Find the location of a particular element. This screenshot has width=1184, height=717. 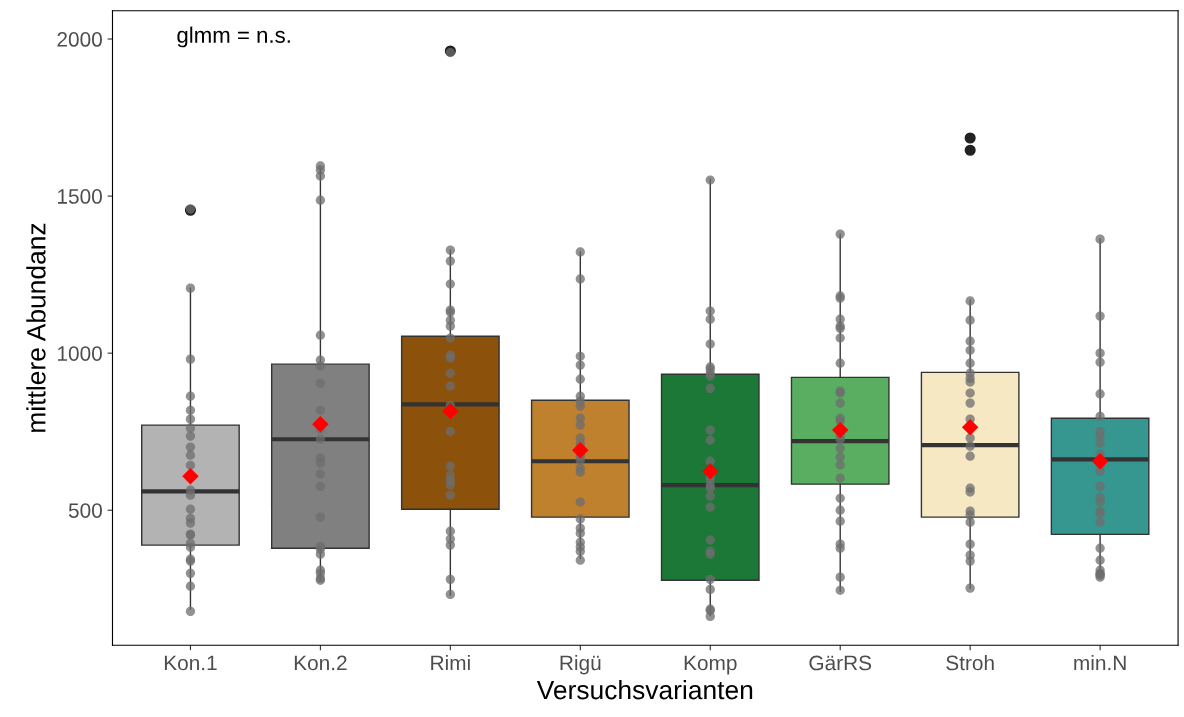

x-tick-label: Kon.2 is located at coordinates (320, 663).